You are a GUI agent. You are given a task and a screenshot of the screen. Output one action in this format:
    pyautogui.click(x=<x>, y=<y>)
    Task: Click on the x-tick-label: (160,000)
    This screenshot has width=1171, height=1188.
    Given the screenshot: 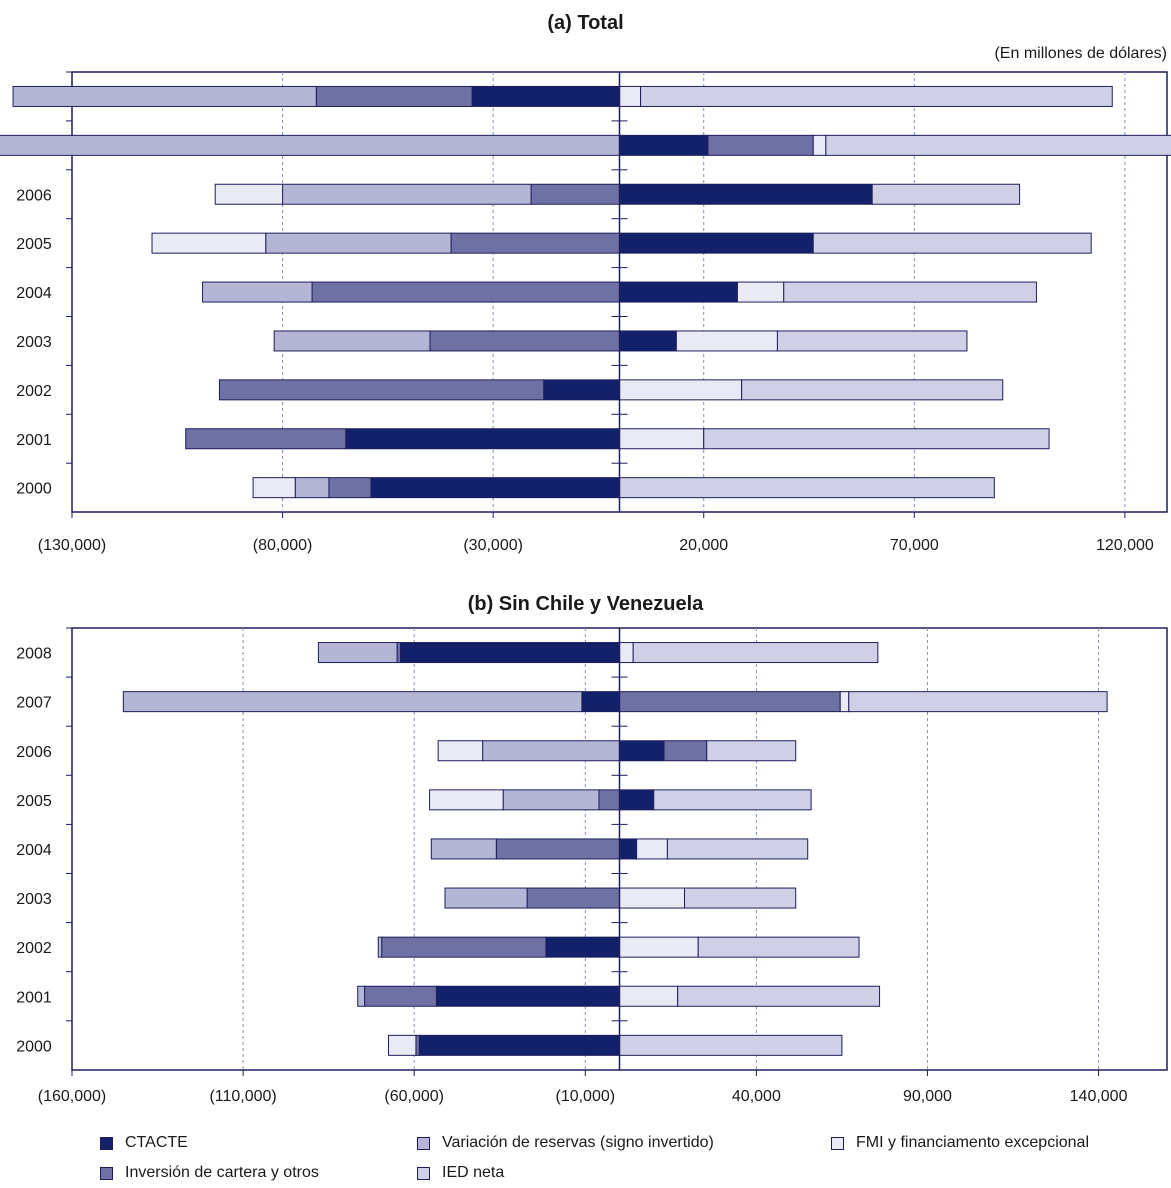 What is the action you would take?
    pyautogui.click(x=72, y=1096)
    